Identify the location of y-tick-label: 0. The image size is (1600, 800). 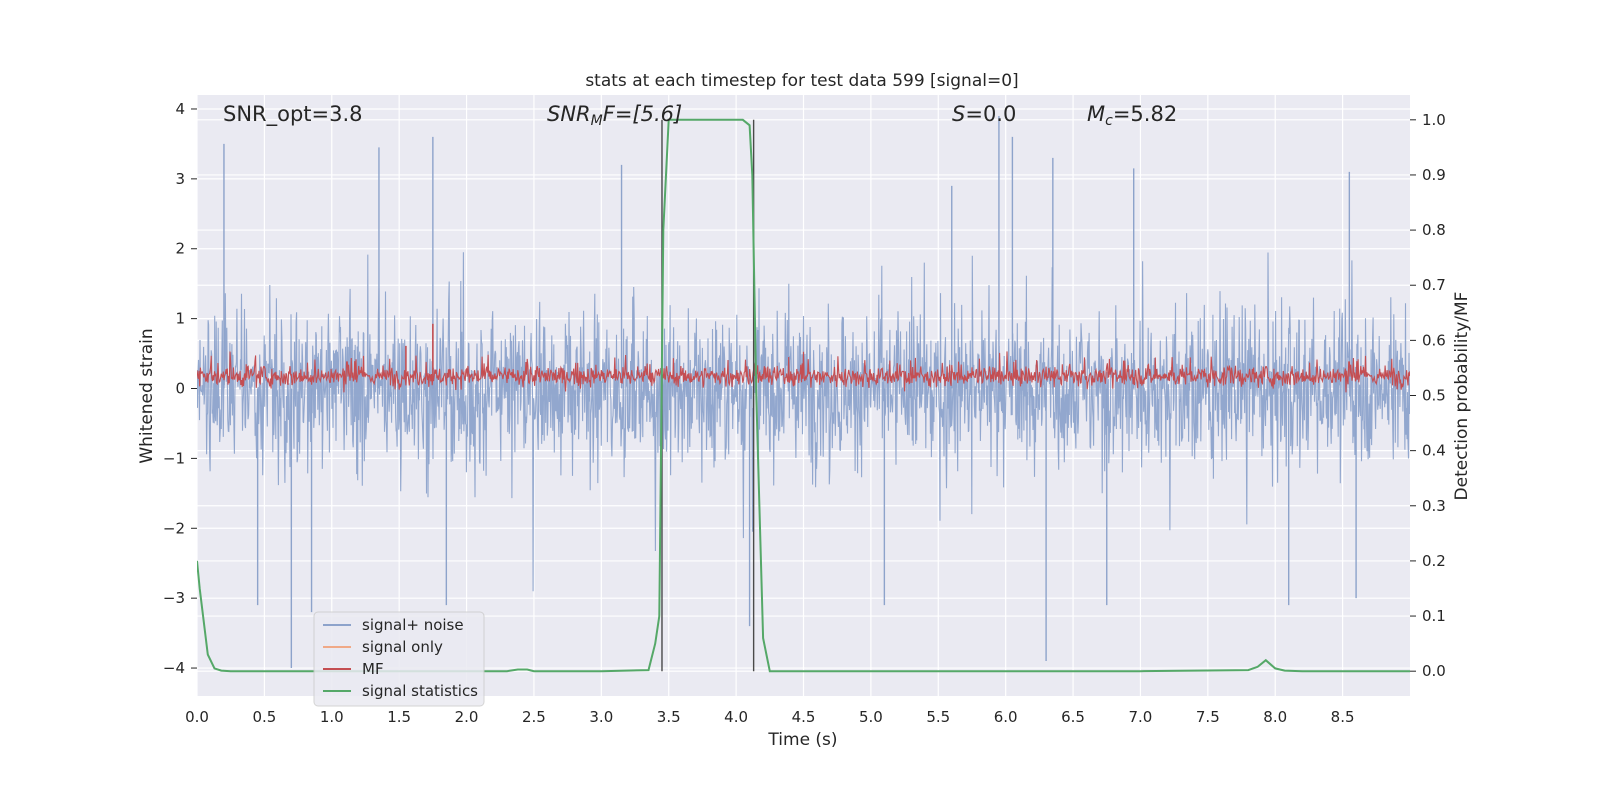
(180, 389).